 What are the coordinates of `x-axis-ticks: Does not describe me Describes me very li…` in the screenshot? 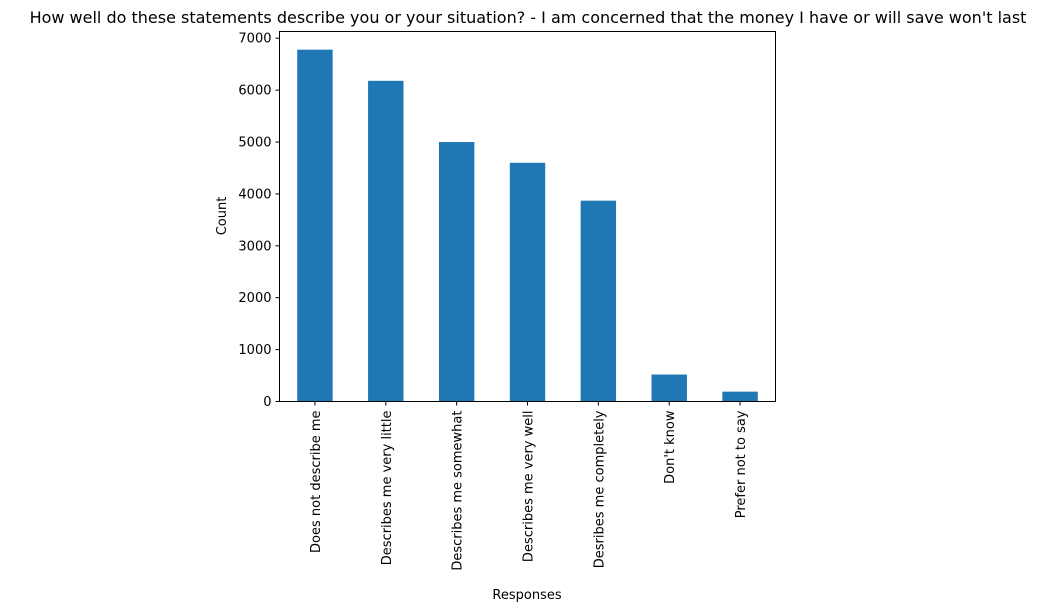 It's located at (529, 486).